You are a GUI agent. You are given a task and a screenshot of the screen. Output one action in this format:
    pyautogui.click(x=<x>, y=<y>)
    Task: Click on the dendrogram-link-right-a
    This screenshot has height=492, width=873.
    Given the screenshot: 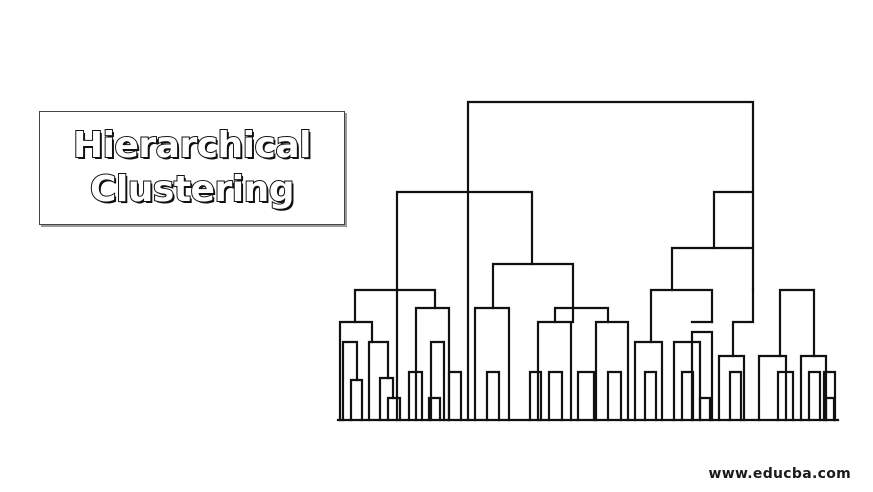 What is the action you would take?
    pyautogui.click(x=712, y=269)
    